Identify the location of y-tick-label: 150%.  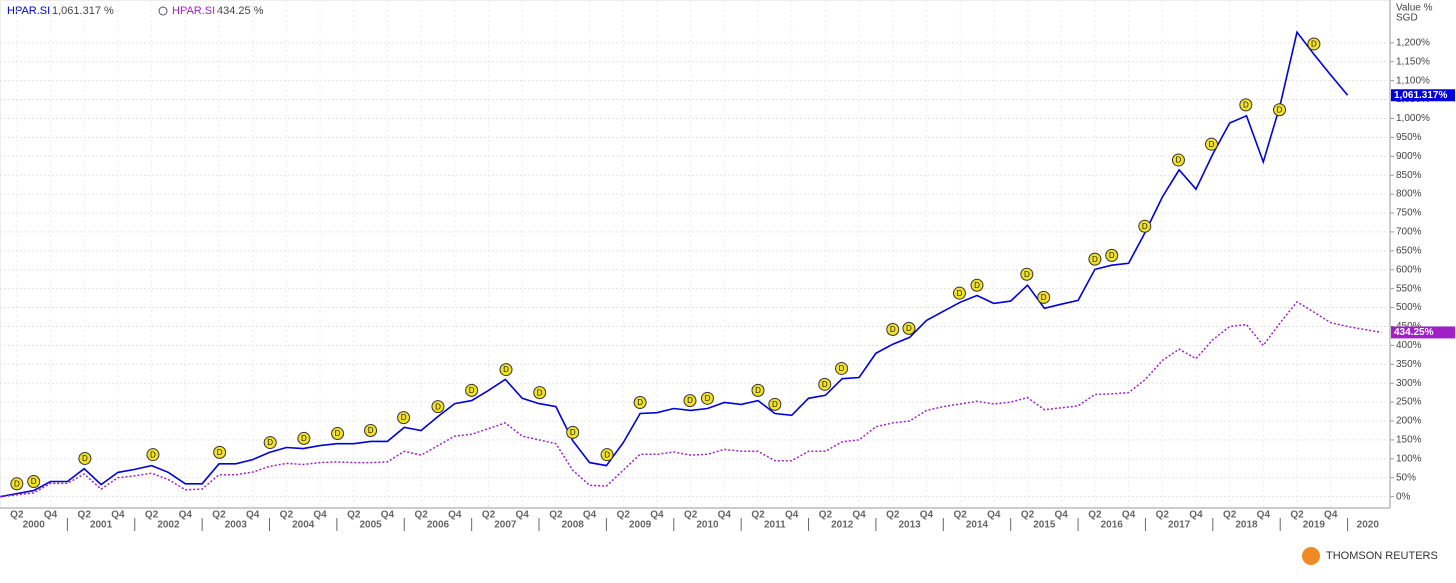
(1409, 440).